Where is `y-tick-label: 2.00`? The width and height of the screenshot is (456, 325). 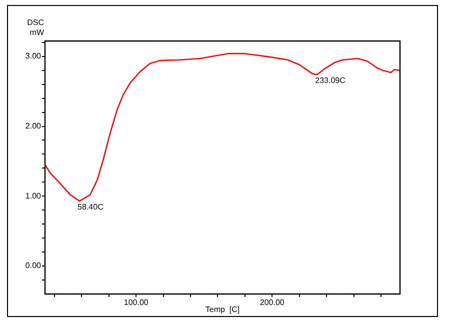 y-tick-label: 2.00 is located at coordinates (33, 125).